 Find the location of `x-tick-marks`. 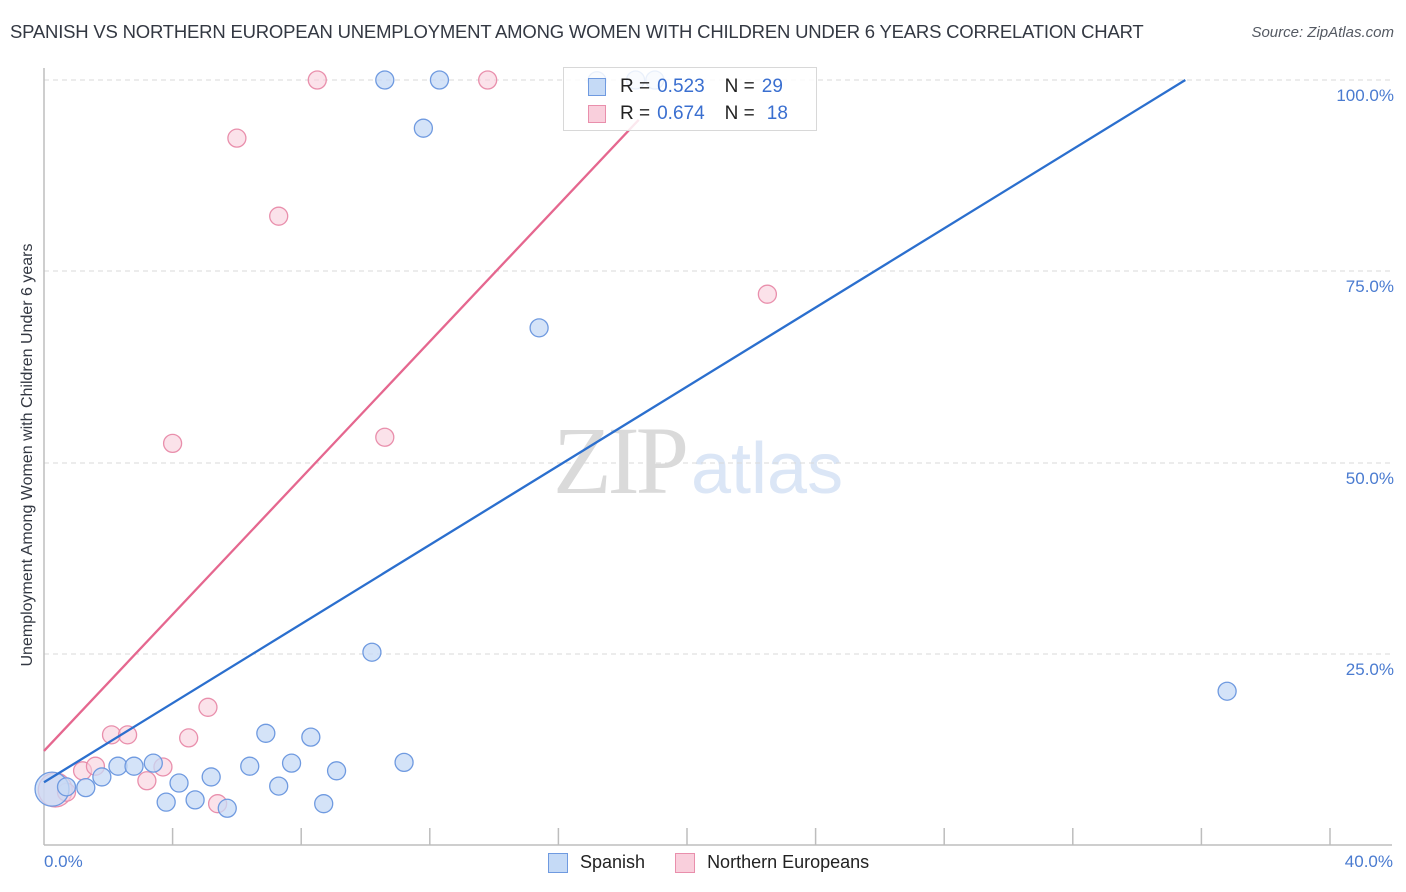

x-tick-marks is located at coordinates (751, 836).